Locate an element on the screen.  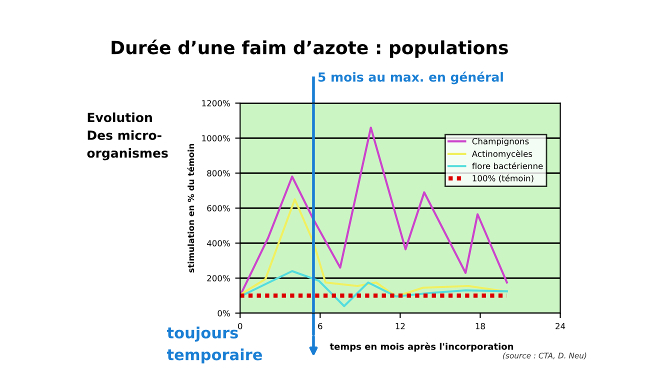
x-tick-label: 6 is located at coordinates (320, 326).